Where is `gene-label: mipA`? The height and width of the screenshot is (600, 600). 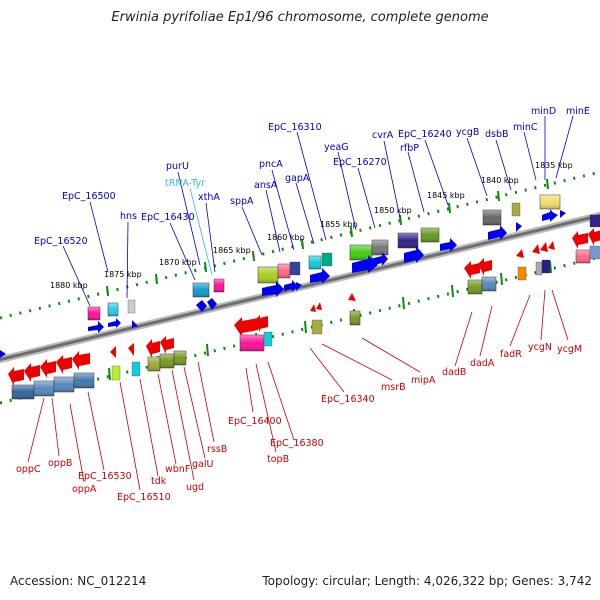 gene-label: mipA is located at coordinates (423, 380).